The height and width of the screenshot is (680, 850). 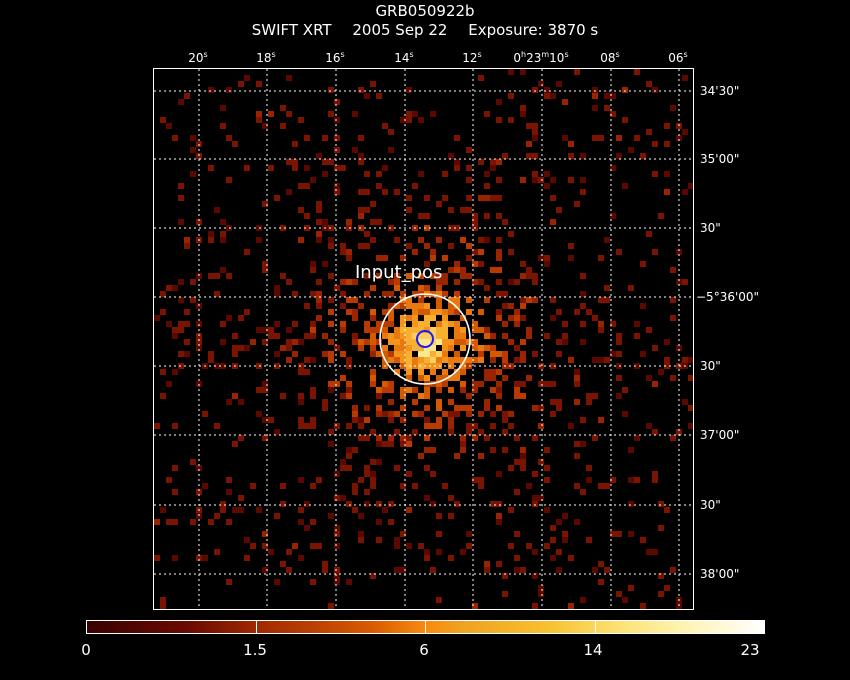 I want to click on dec-tick-label: 38'00", so click(x=720, y=574).